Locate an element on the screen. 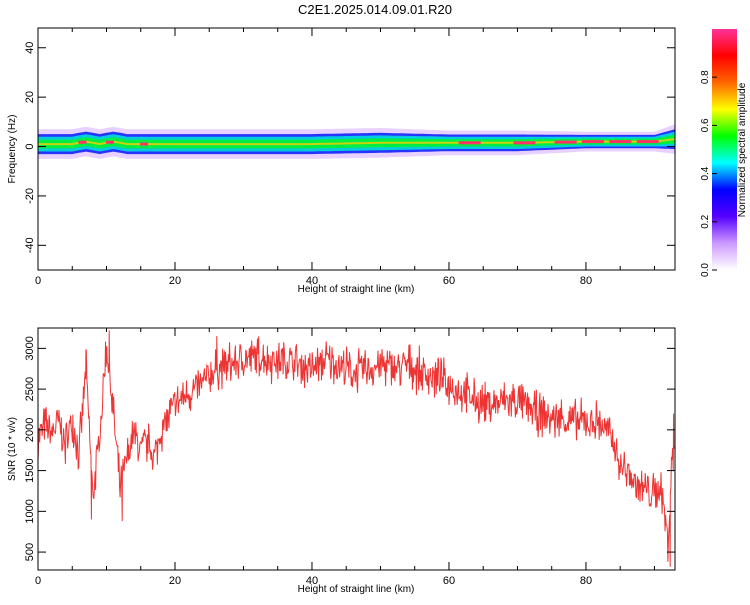  snr-y-tick-label: 1500 is located at coordinates (30, 470).